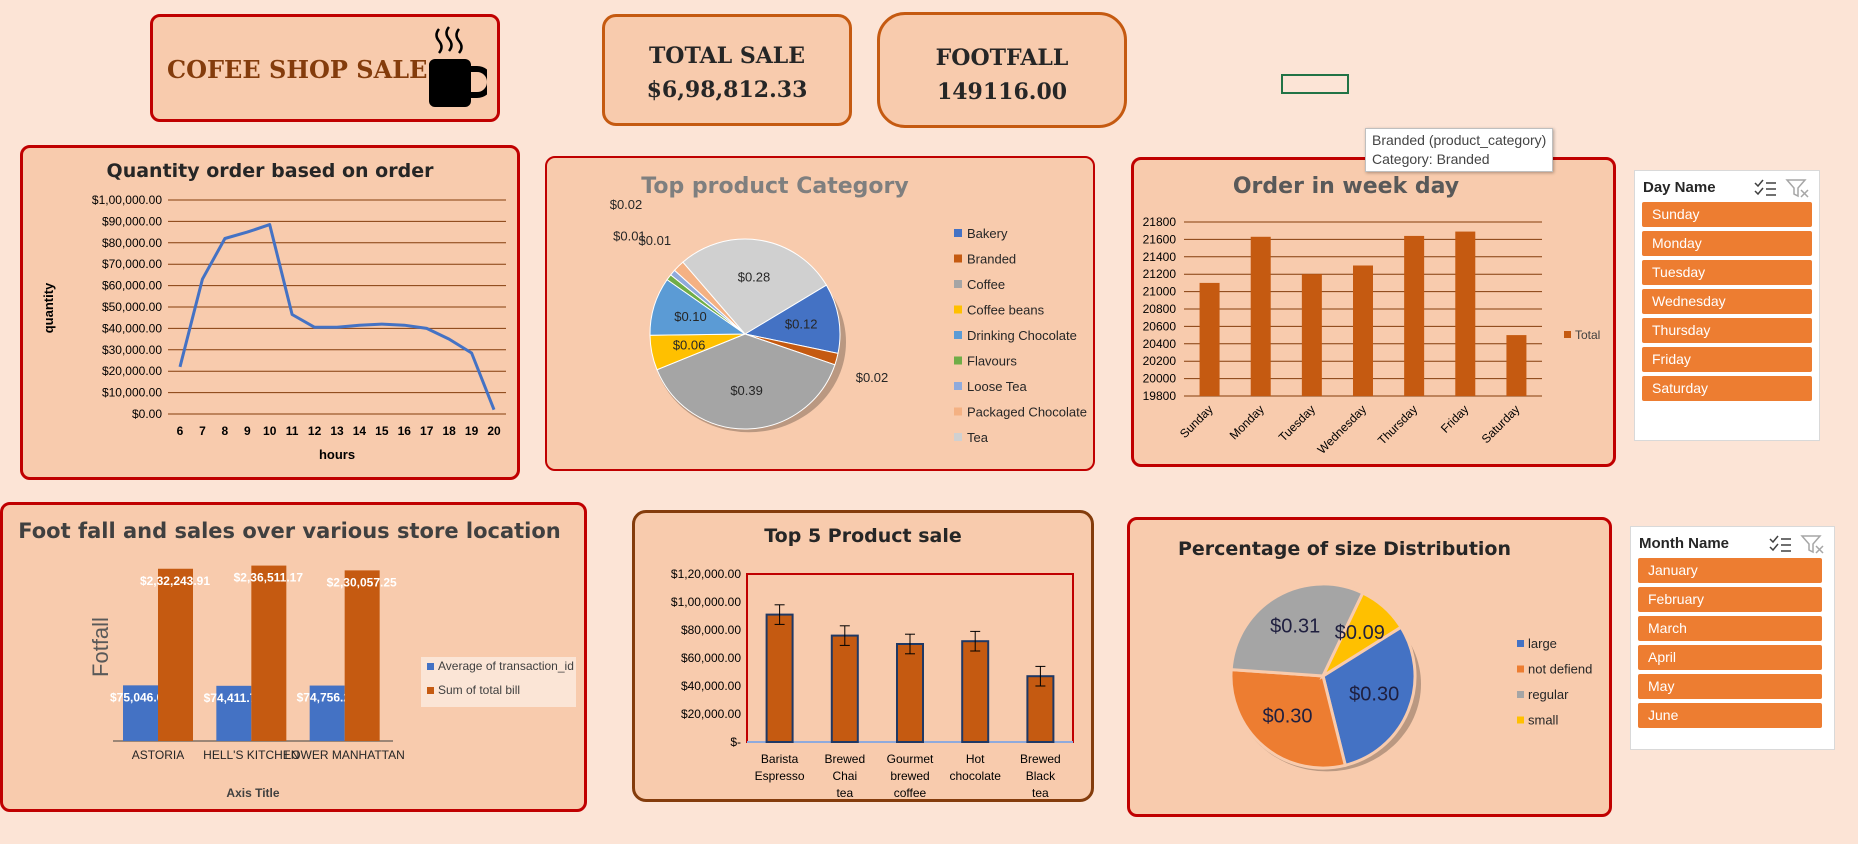  I want to click on slicer-item-march: March, so click(1730, 628).